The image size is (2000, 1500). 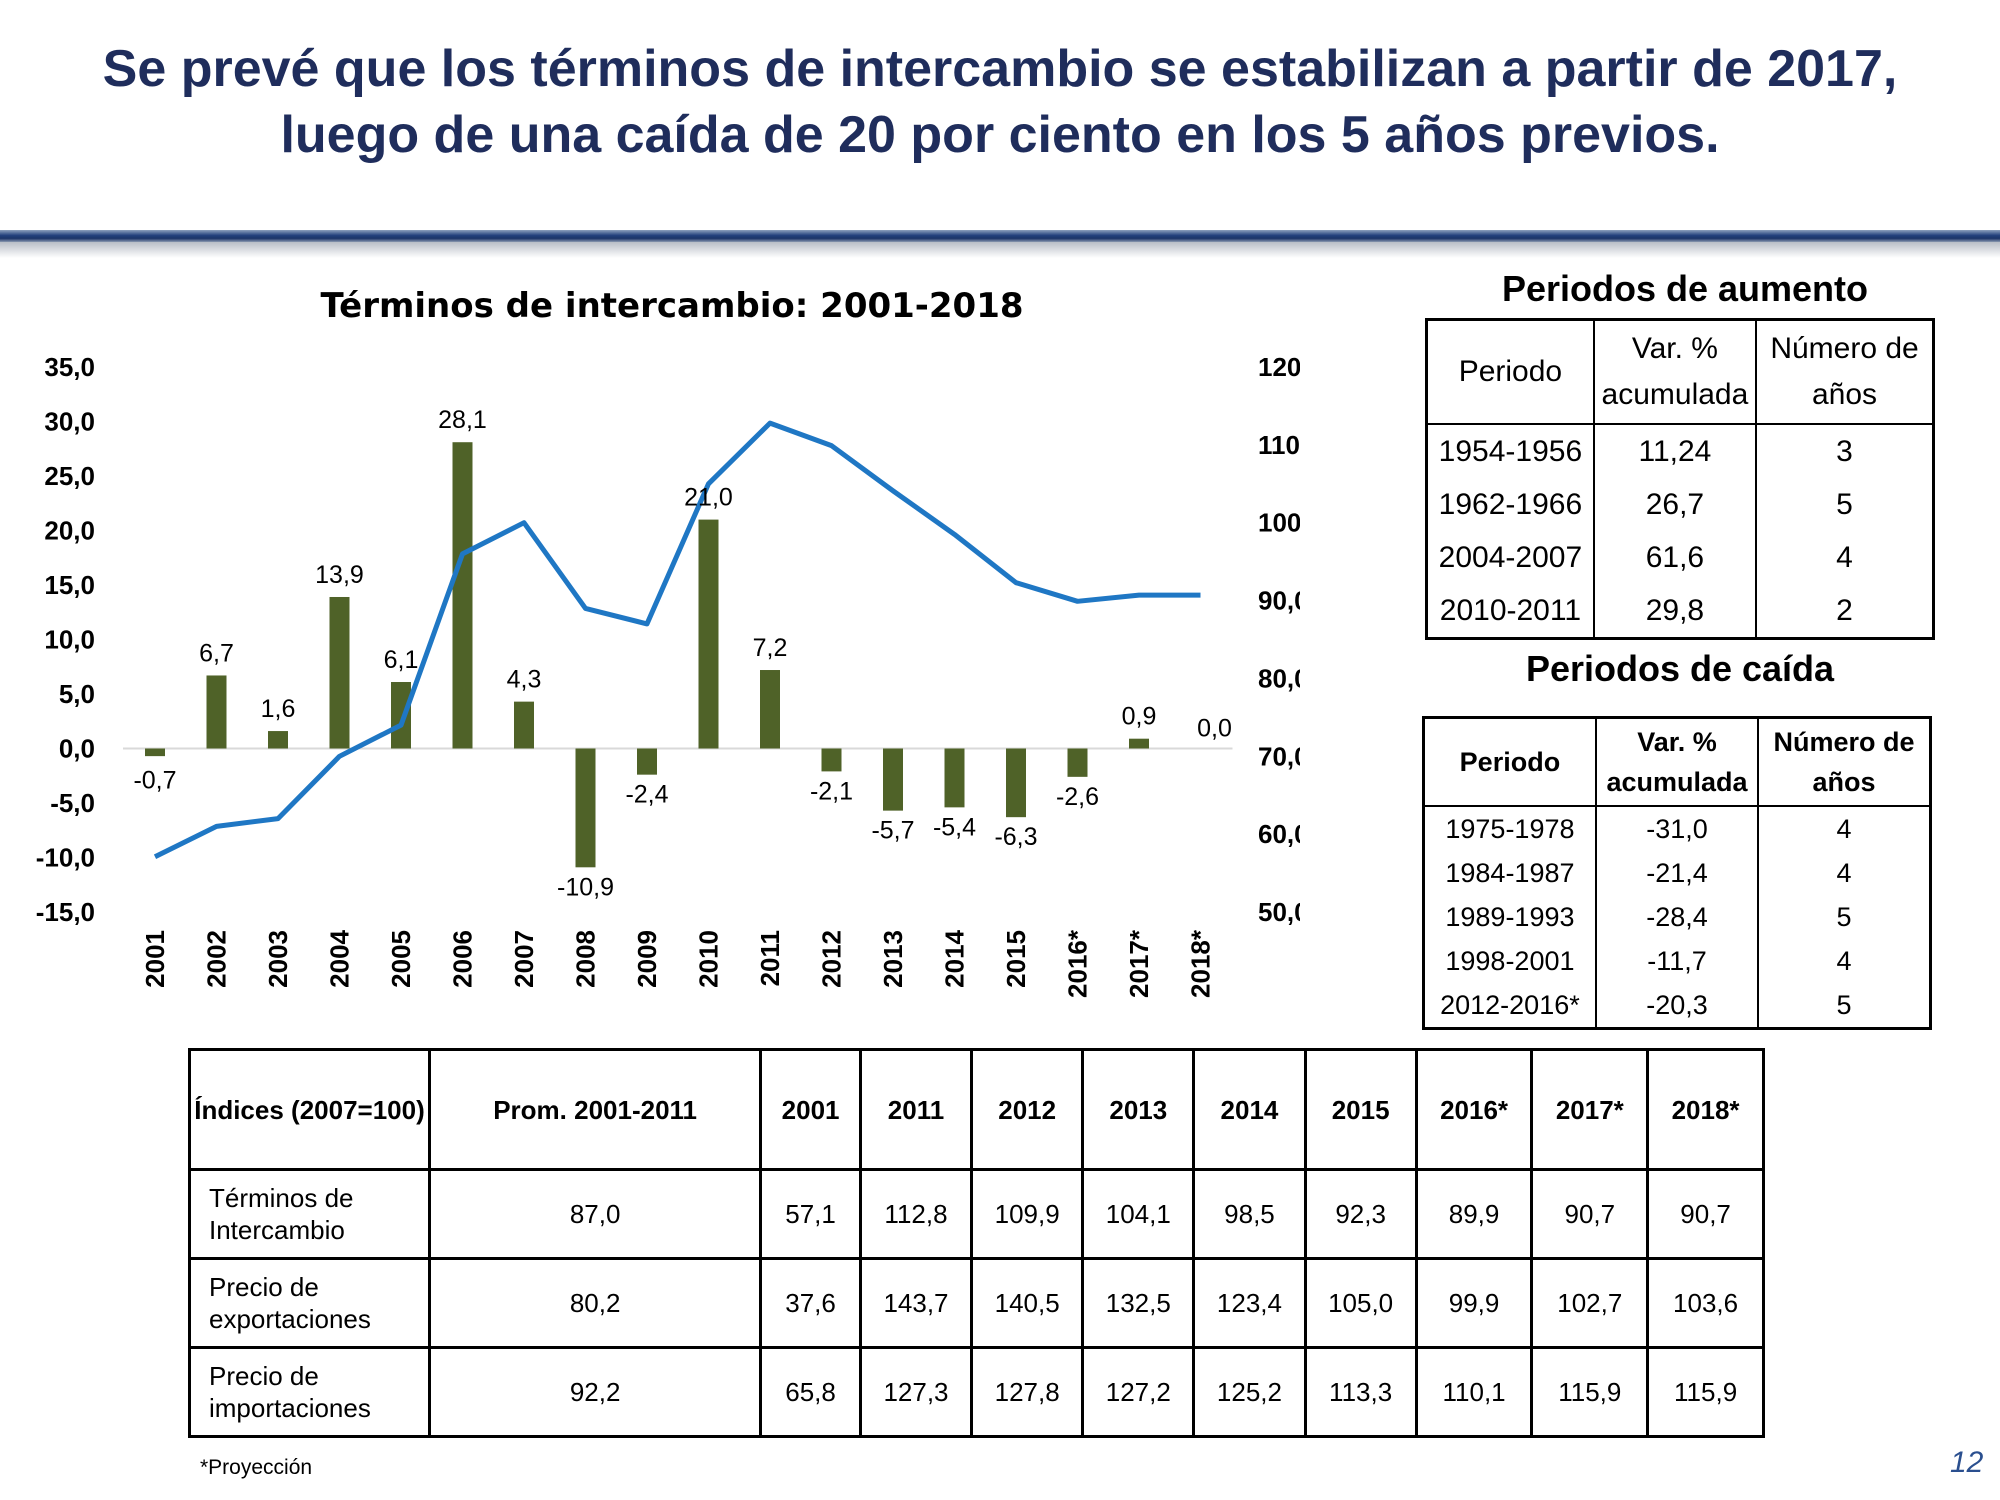 I want to click on caida-var: -20,3, so click(x=1676, y=1006).